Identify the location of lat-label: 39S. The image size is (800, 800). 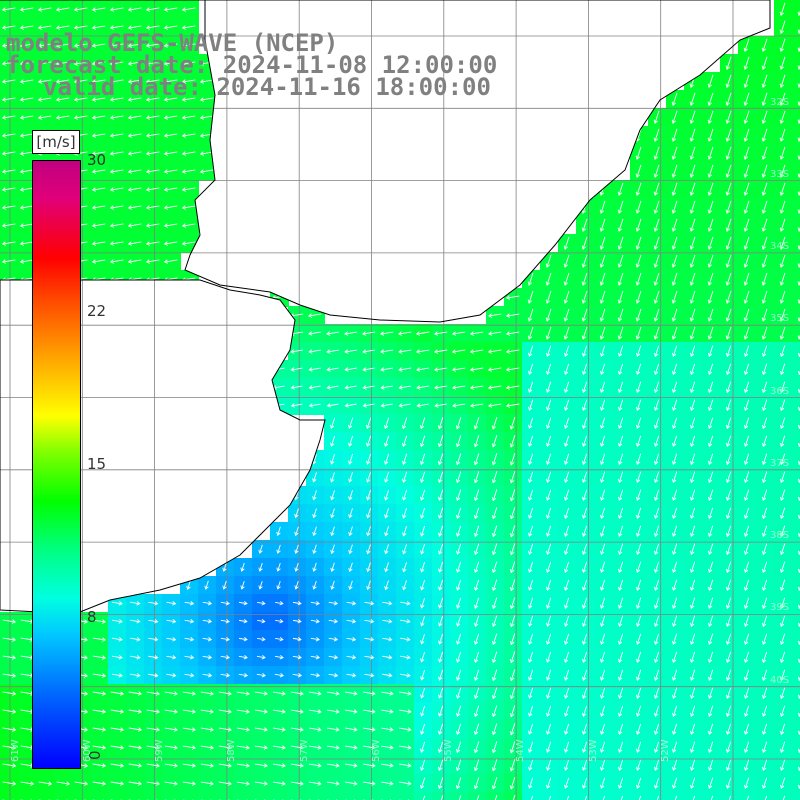
(780, 607).